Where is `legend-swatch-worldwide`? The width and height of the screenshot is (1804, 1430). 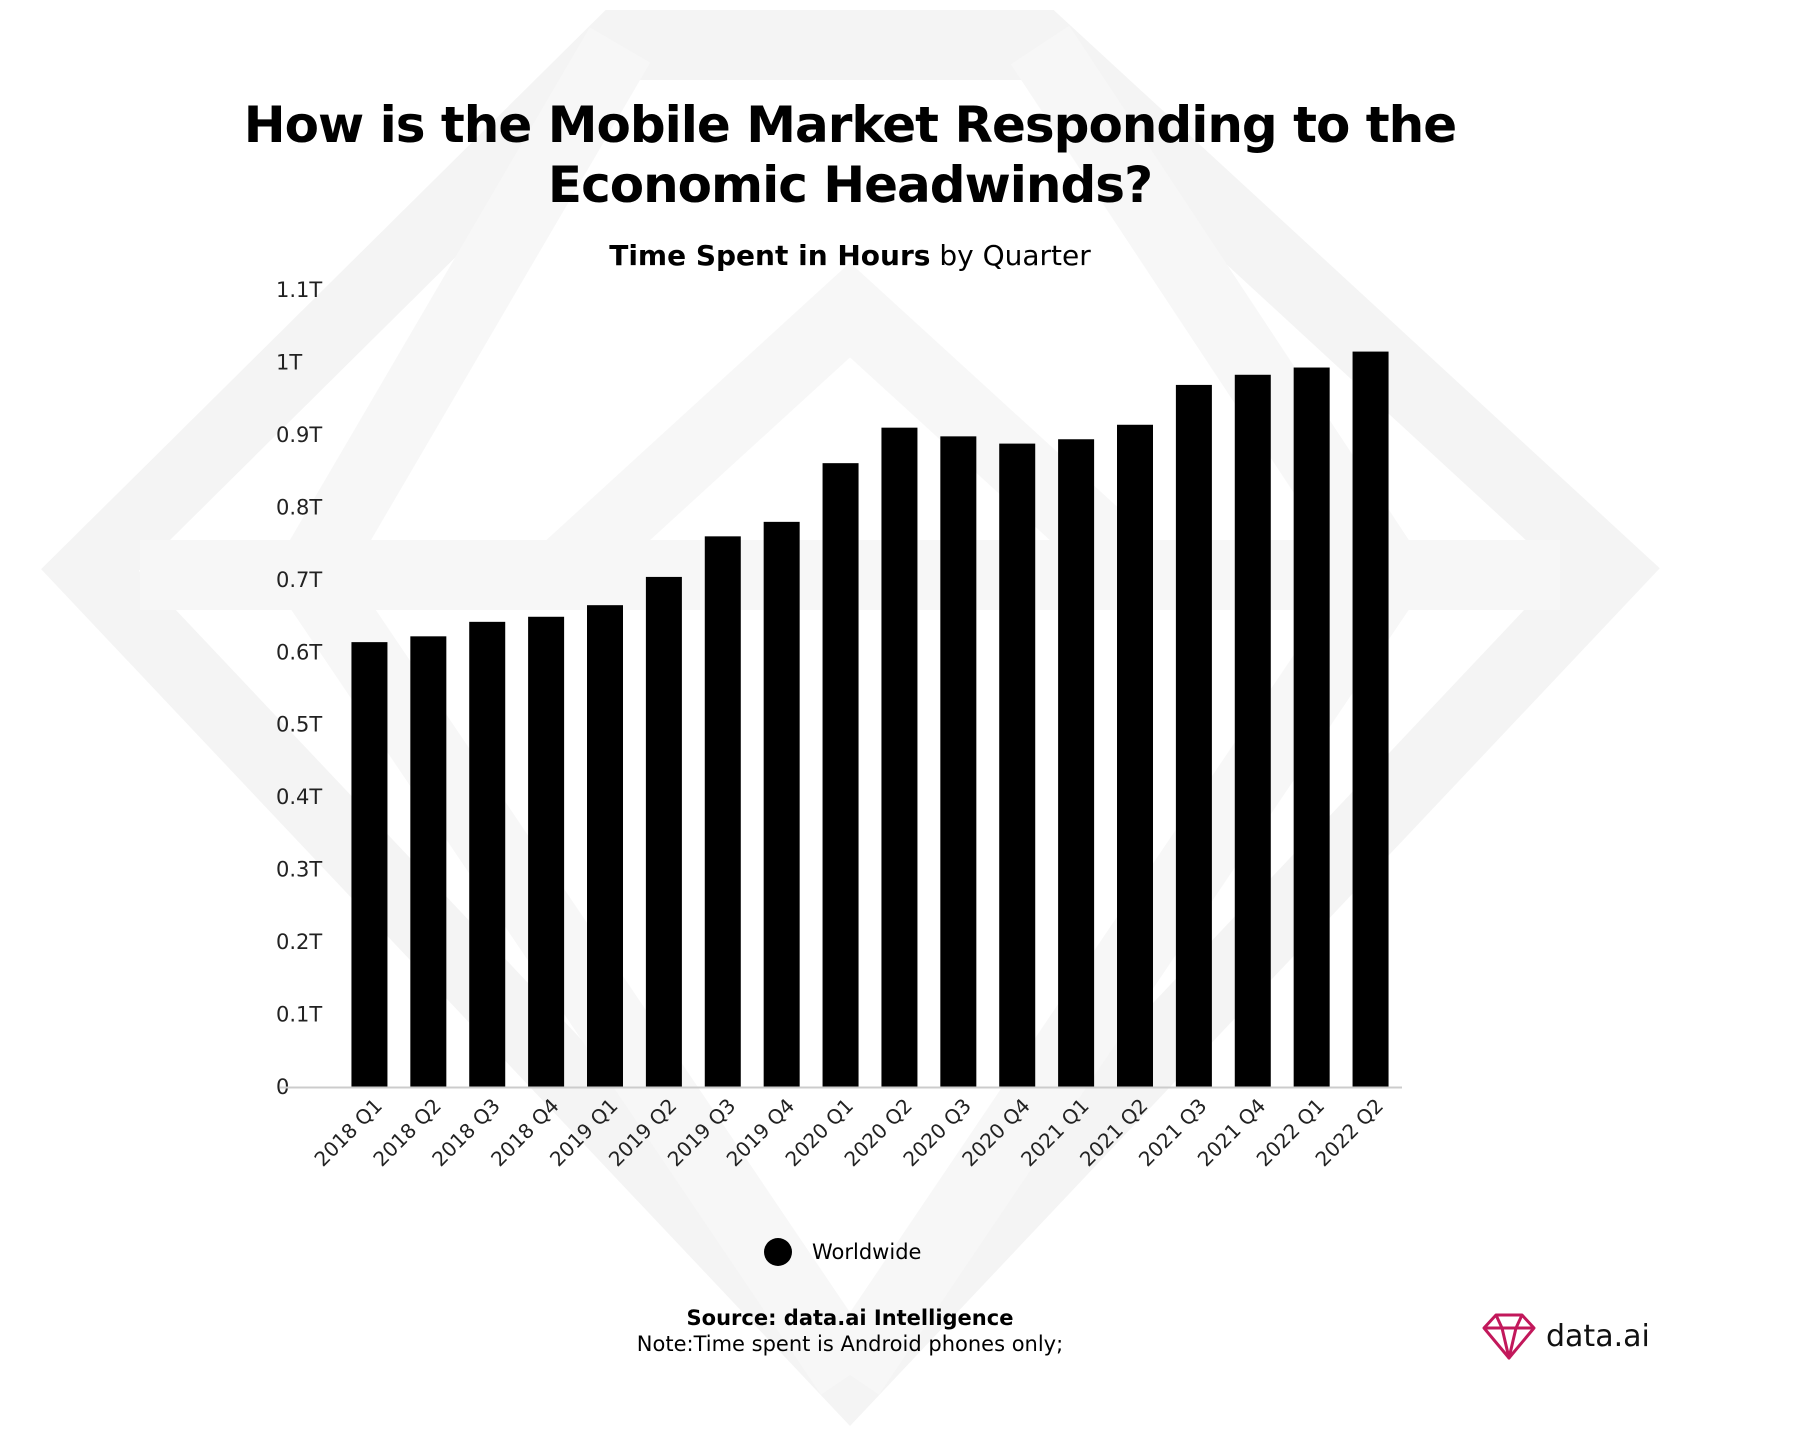
legend-swatch-worldwide is located at coordinates (778, 1252).